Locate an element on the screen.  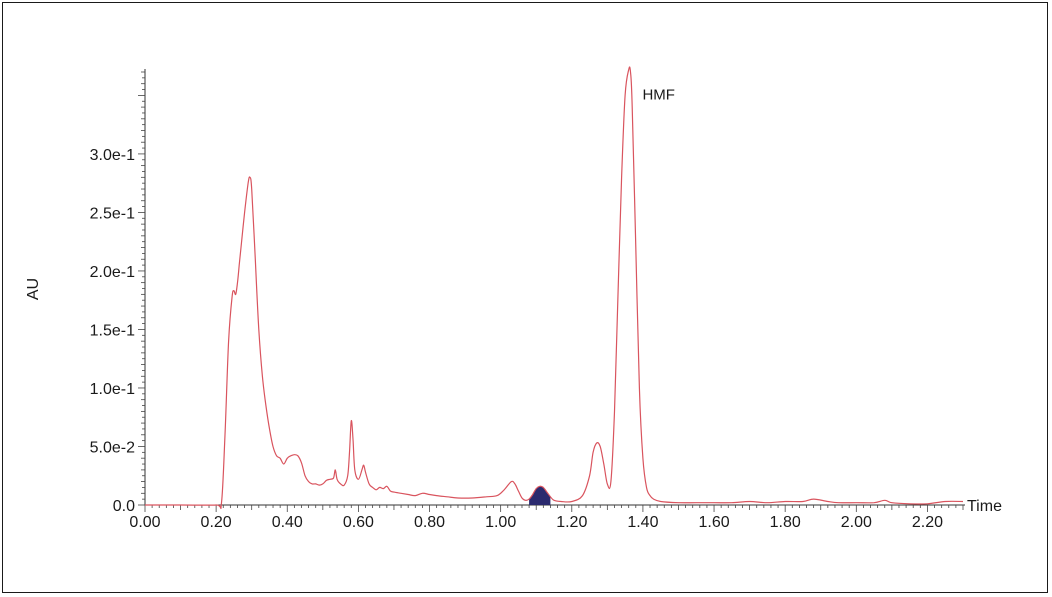
x-tick-label: 1.60 is located at coordinates (713, 522).